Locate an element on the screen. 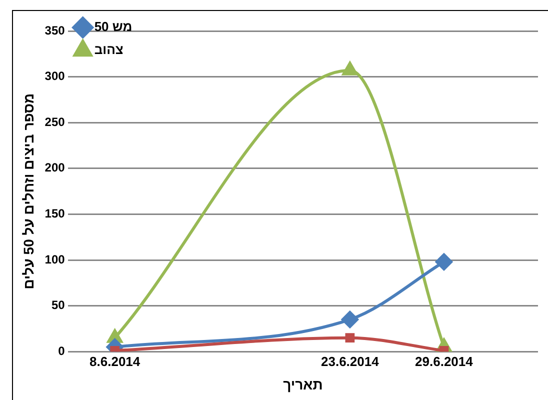 The height and width of the screenshot is (400, 548). x-tick-label: 29.6.2014 is located at coordinates (444, 361).